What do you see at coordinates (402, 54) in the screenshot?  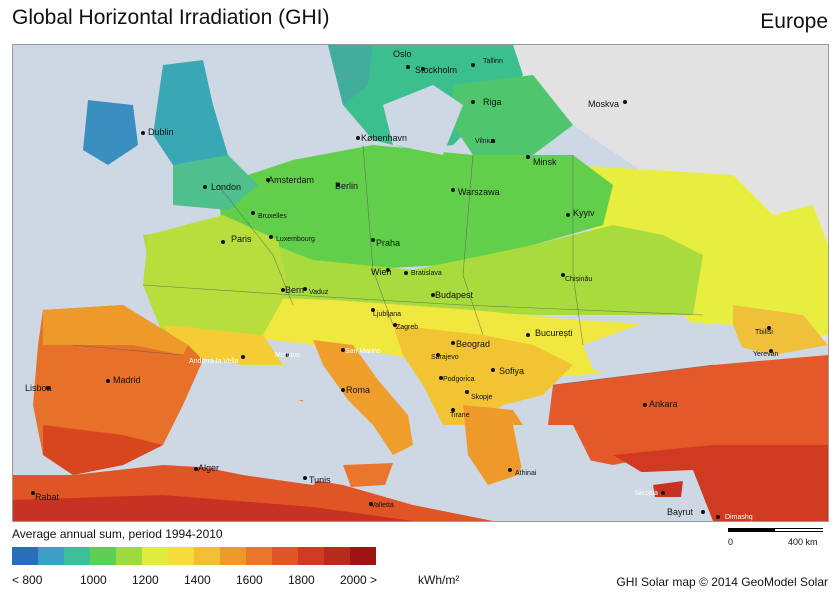 I see `city-oslo: Oslo` at bounding box center [402, 54].